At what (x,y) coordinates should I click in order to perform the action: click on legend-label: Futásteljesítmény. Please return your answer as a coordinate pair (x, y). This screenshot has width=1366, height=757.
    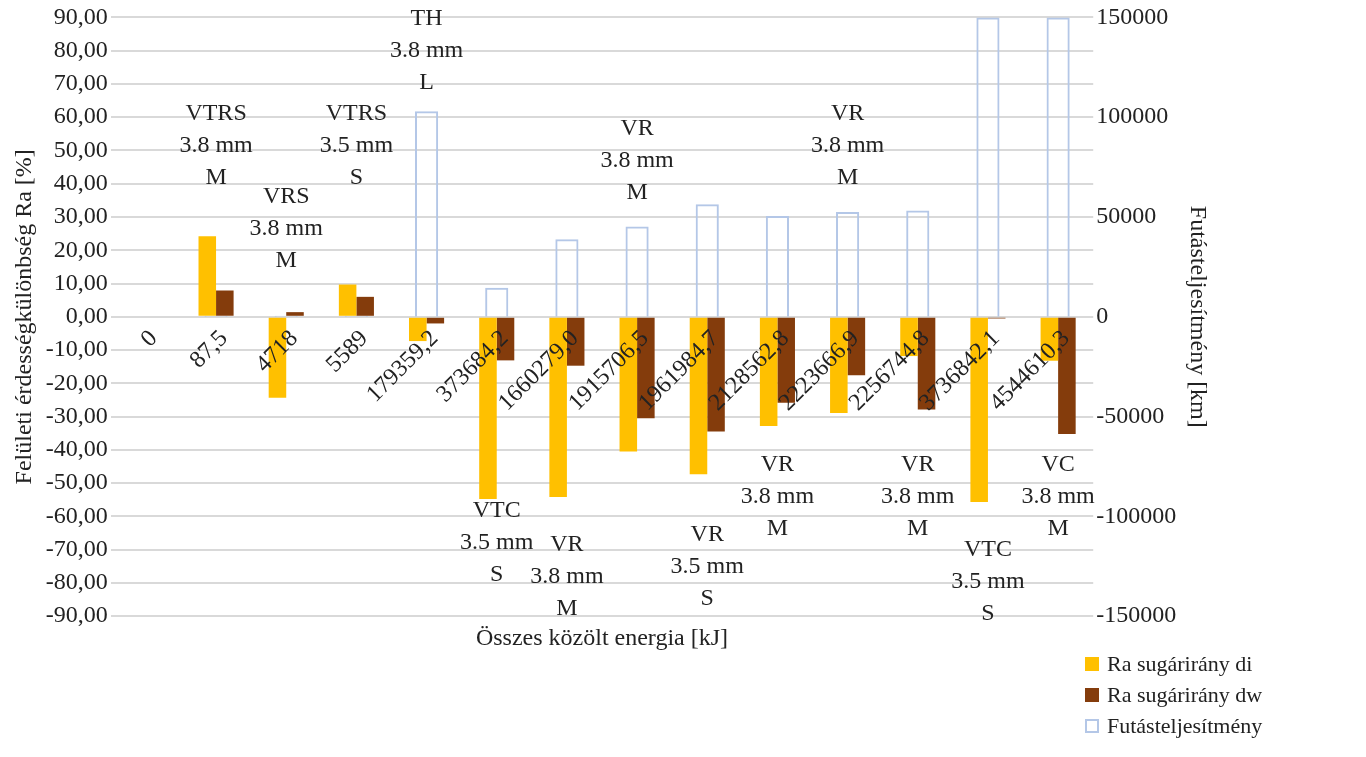
    Looking at the image, I should click on (1185, 725).